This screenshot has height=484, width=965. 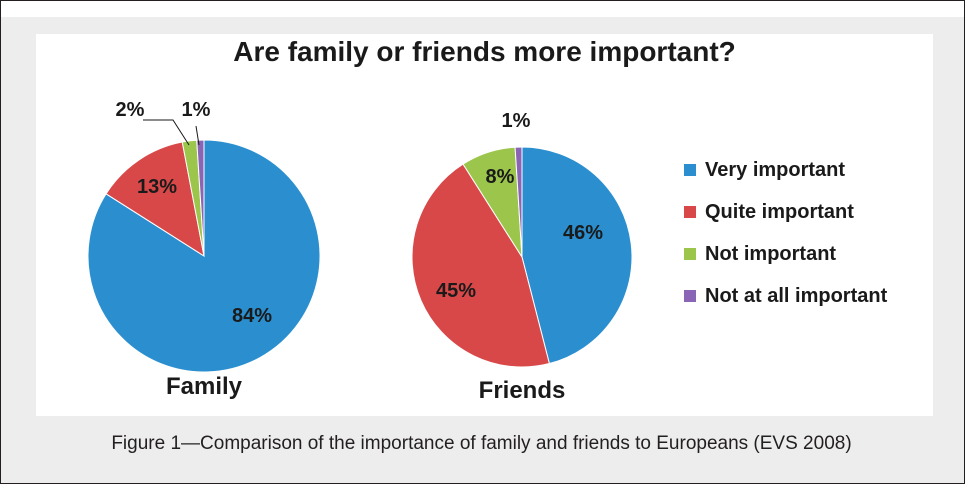 What do you see at coordinates (252, 316) in the screenshot?
I see `data-label: 84%` at bounding box center [252, 316].